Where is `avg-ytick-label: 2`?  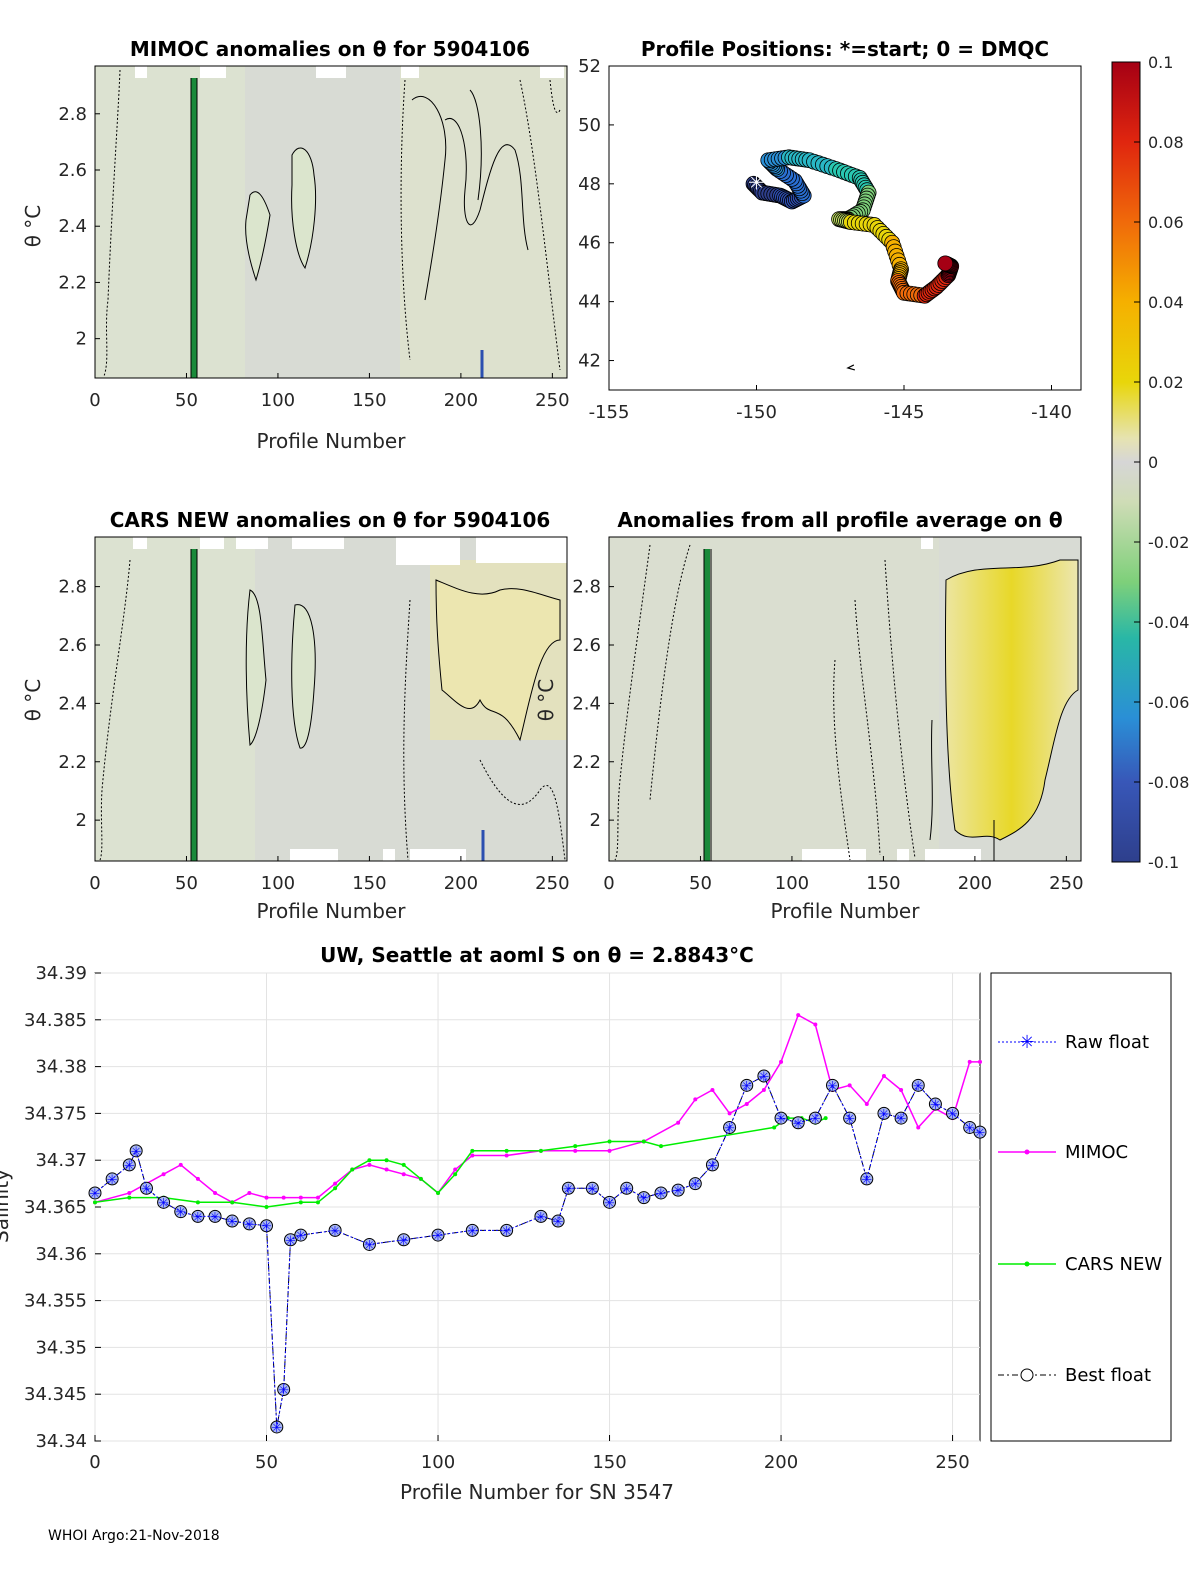
avg-ytick-label: 2 is located at coordinates (595, 820).